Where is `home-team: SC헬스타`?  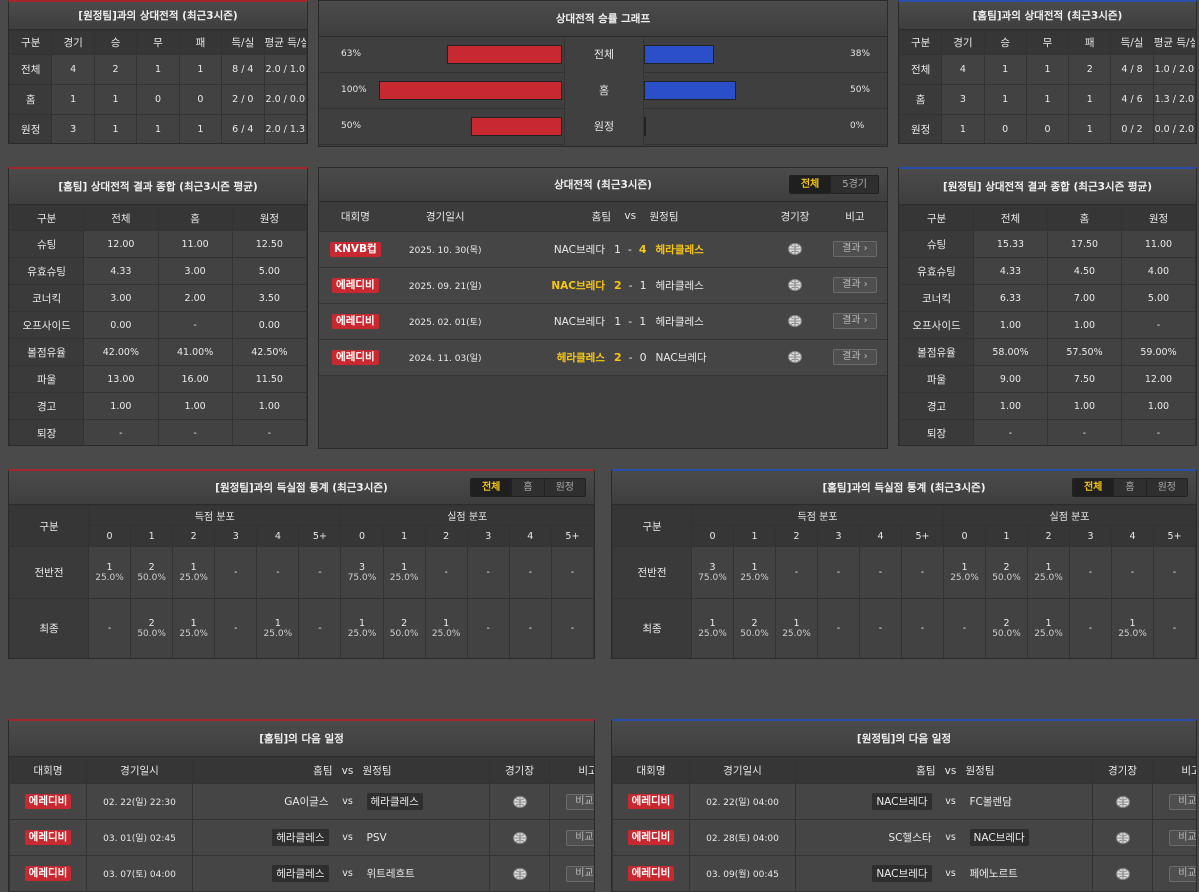 home-team: SC헬스타 is located at coordinates (910, 838).